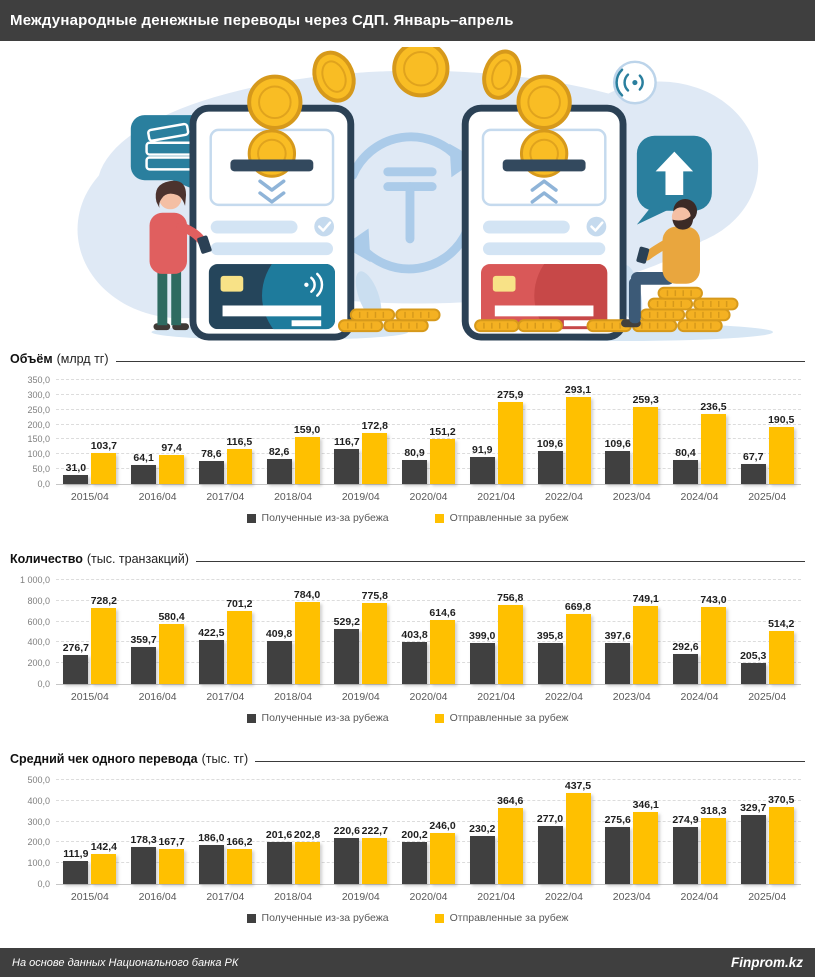 This screenshot has width=815, height=977. What do you see at coordinates (414, 780) in the screenshot?
I see `gridline: 500,0` at bounding box center [414, 780].